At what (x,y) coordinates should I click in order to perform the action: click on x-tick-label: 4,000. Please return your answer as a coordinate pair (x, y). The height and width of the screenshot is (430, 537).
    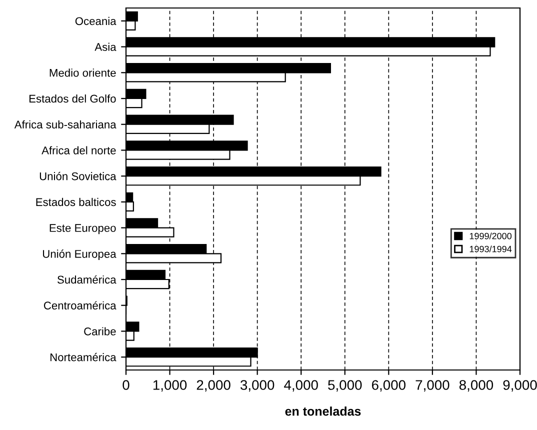
    Looking at the image, I should click on (301, 386).